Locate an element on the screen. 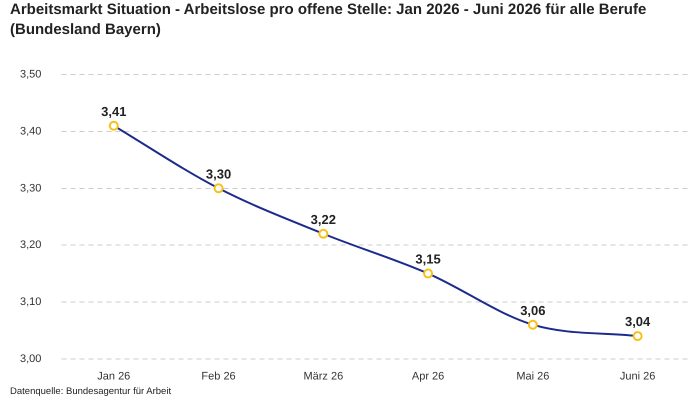 This screenshot has height=400, width=700. x-tick-label: Mai 26 is located at coordinates (533, 376).